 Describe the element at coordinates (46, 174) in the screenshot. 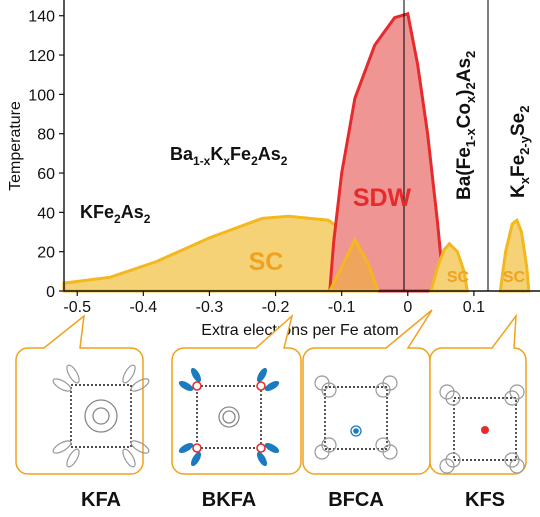

I see `y-tick-label: 60` at that location.